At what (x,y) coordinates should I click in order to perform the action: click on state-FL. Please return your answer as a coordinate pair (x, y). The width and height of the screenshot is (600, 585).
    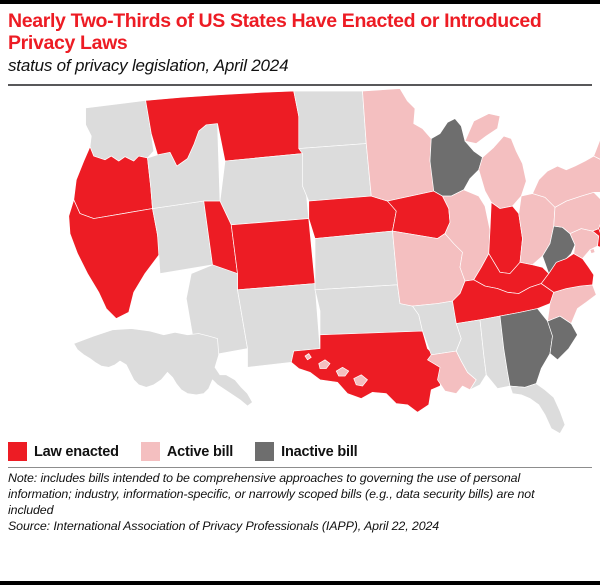
    Looking at the image, I should click on (537, 409).